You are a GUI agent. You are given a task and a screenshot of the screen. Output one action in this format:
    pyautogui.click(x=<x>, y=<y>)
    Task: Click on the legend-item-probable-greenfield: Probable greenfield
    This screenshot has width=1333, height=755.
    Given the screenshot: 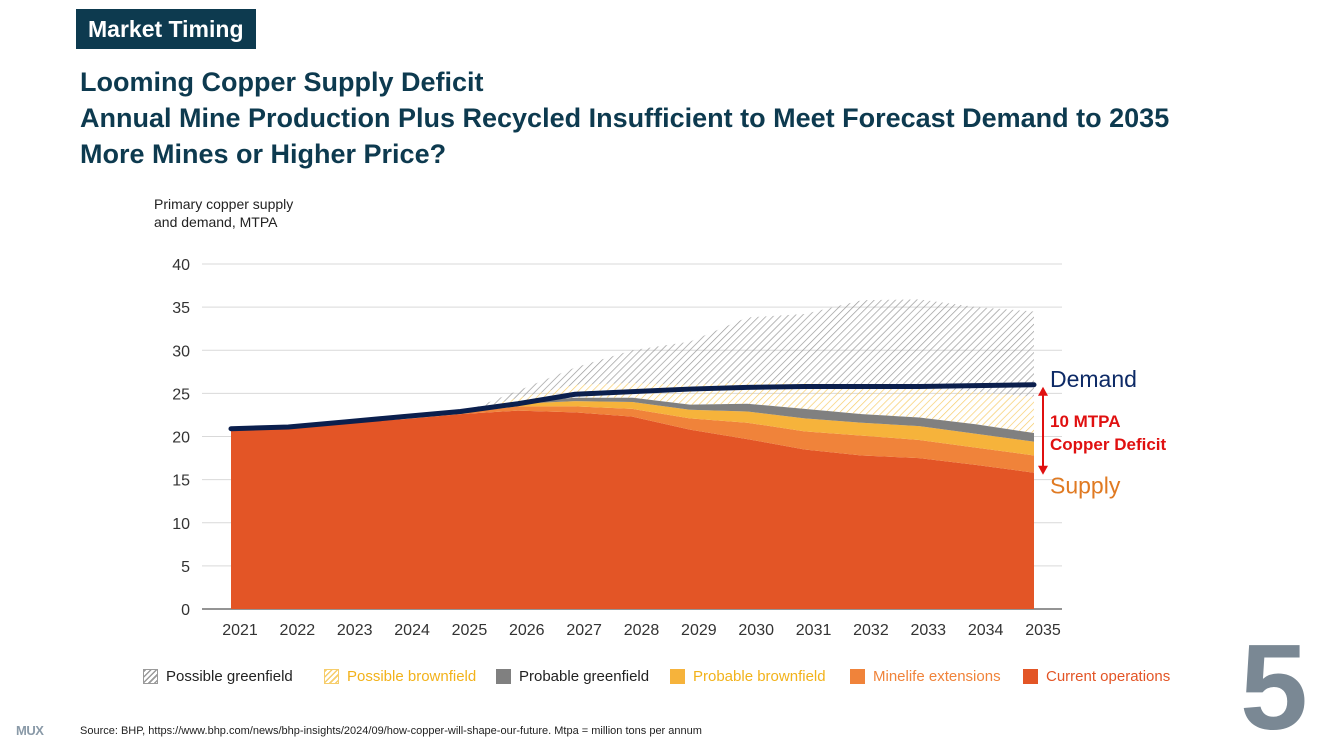 What is the action you would take?
    pyautogui.click(x=572, y=676)
    